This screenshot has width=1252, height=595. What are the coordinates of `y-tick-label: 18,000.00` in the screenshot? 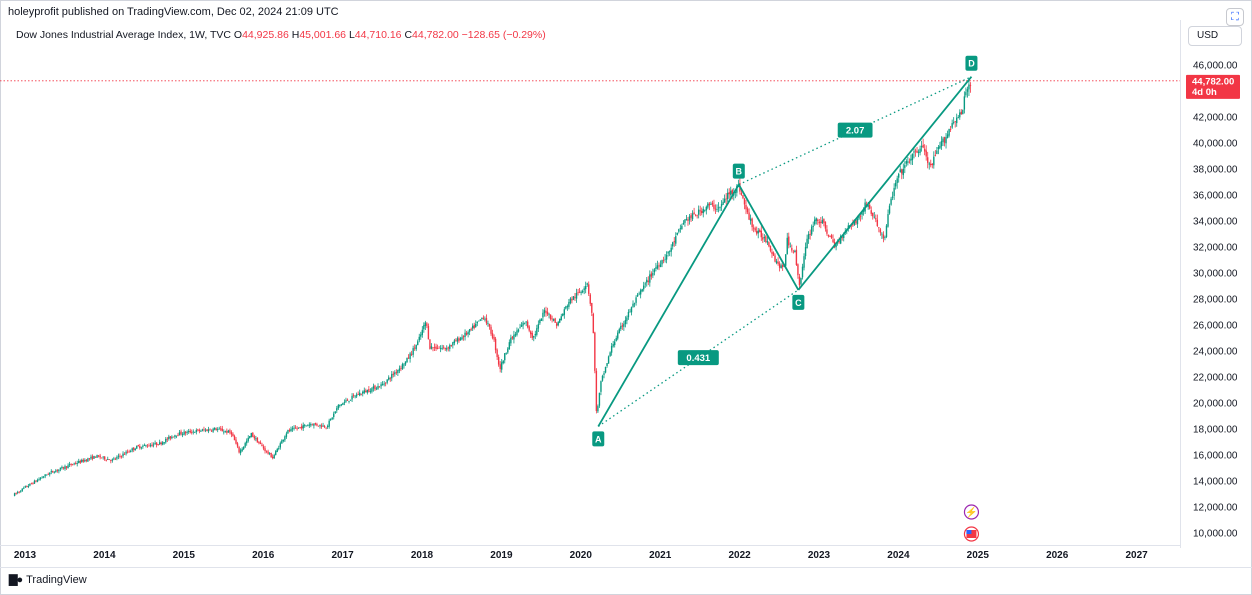 It's located at (1215, 430).